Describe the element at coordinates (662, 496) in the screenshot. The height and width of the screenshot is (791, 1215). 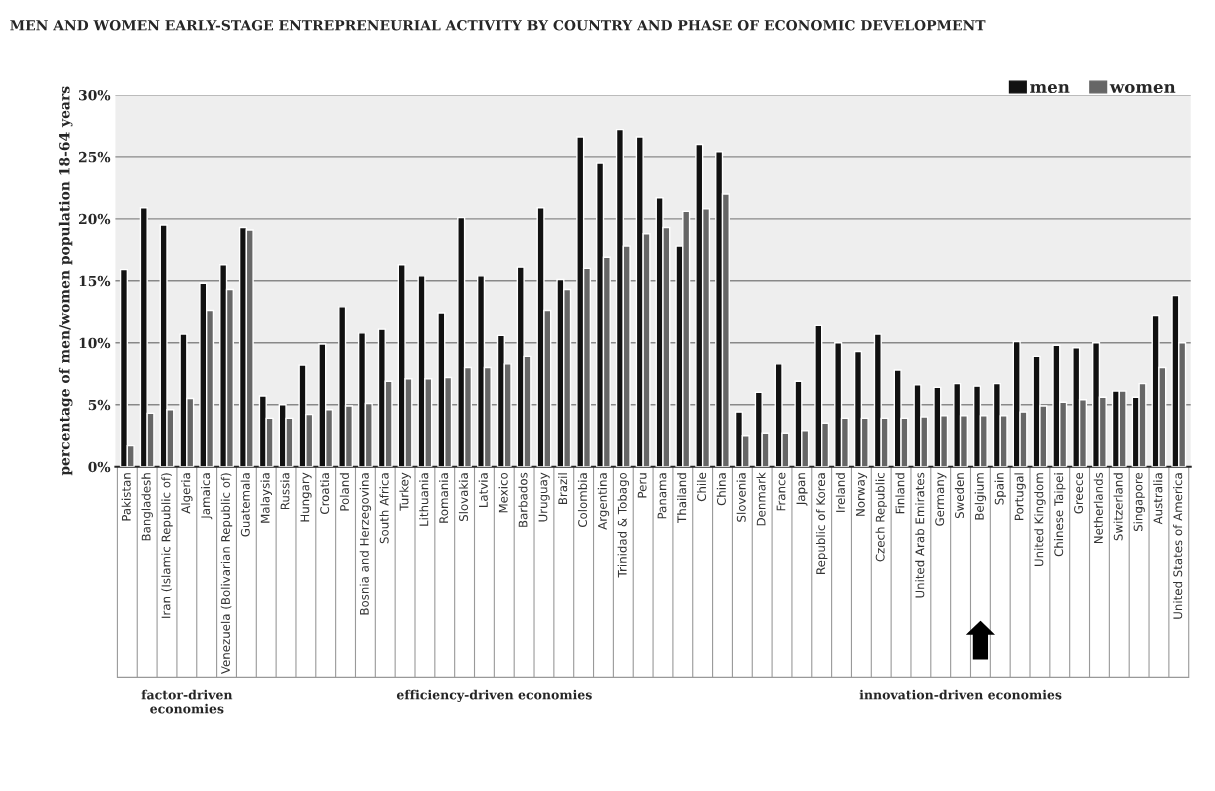
I see `x-tick-label: Panama` at that location.